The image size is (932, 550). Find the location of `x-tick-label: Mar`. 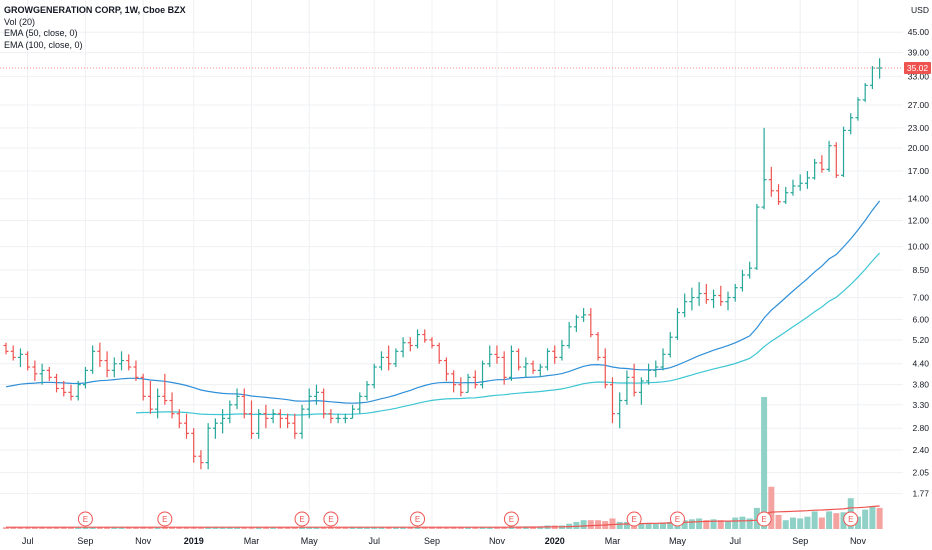

x-tick-label: Mar is located at coordinates (252, 541).